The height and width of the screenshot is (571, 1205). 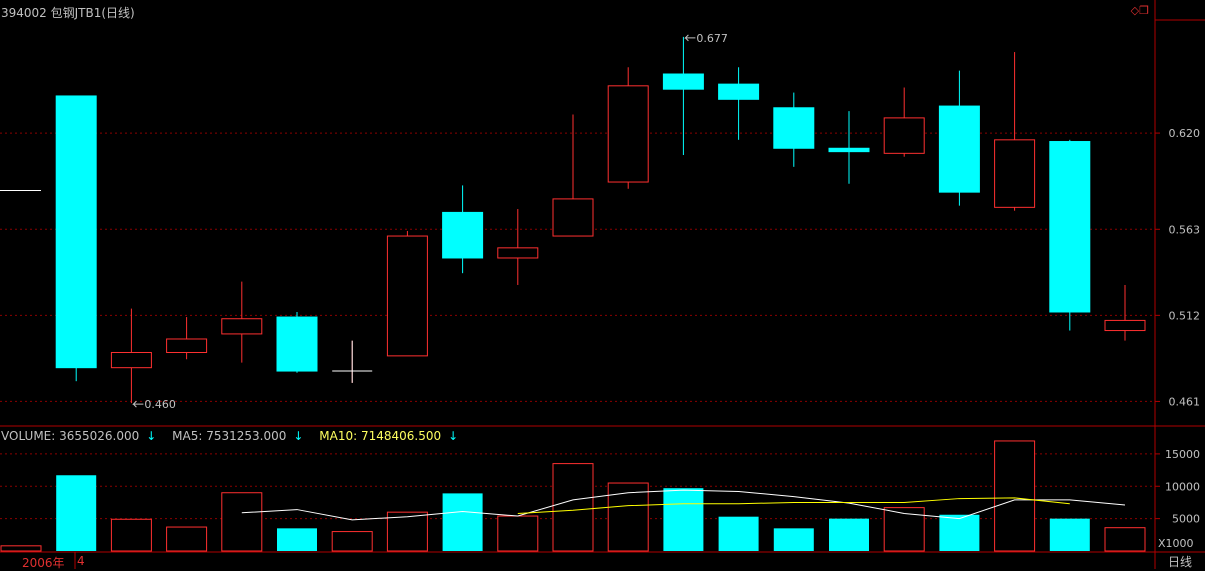 I want to click on ma10-line, so click(x=793, y=505).